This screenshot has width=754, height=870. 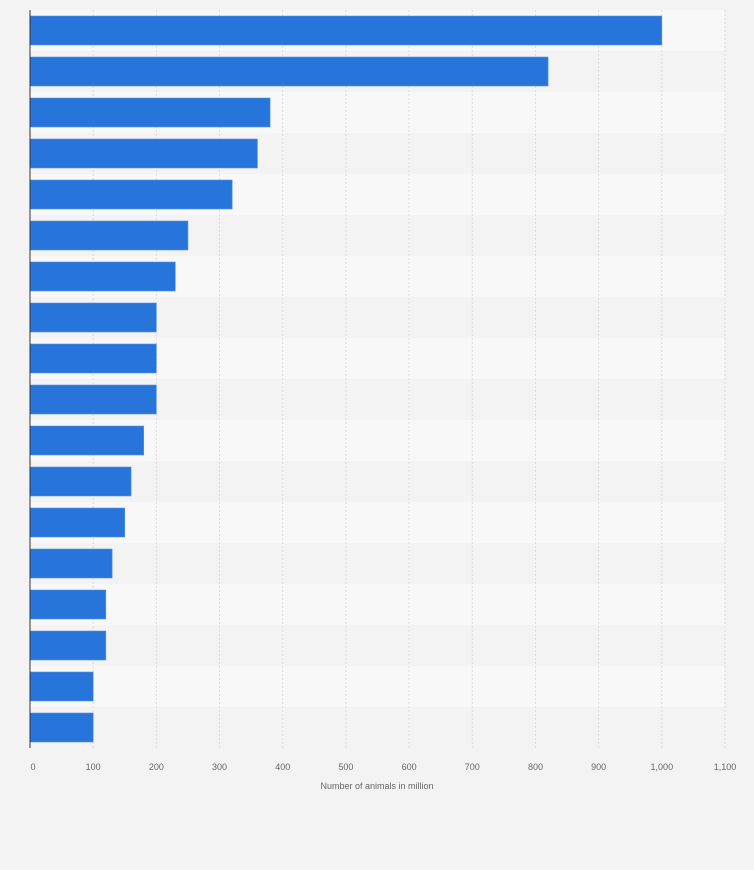 What do you see at coordinates (535, 767) in the screenshot?
I see `x-tick-label: 800` at bounding box center [535, 767].